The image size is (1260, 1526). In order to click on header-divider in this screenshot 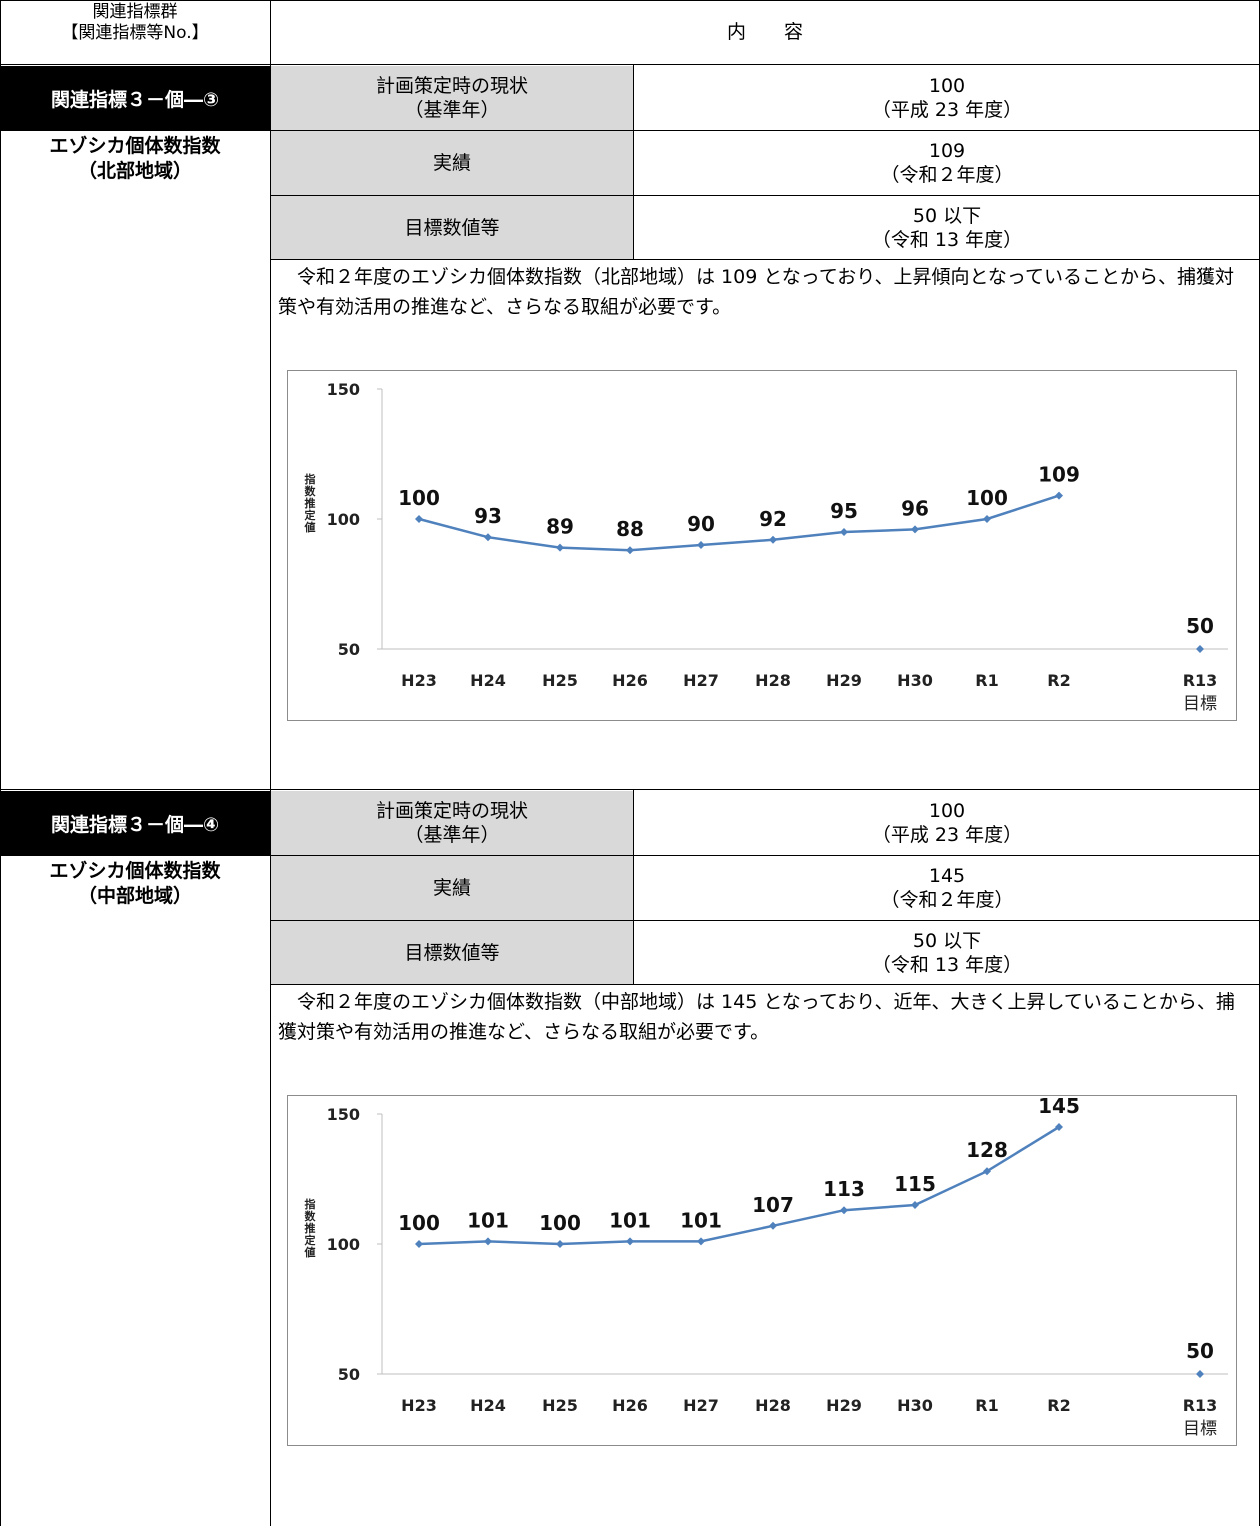, I will do `click(630, 64)`.